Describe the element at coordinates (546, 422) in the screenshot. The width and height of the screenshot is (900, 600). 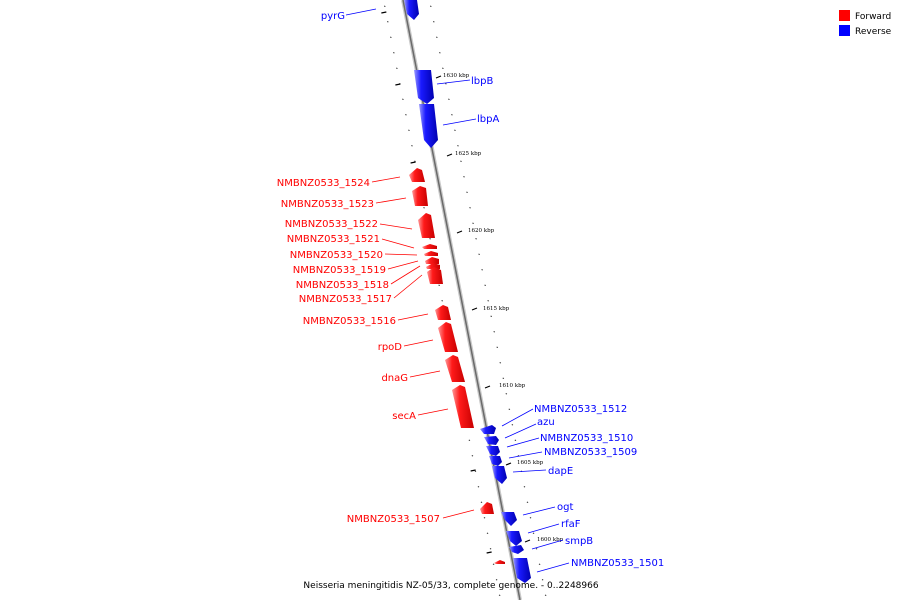
I see `gene-label-azu: azu` at that location.